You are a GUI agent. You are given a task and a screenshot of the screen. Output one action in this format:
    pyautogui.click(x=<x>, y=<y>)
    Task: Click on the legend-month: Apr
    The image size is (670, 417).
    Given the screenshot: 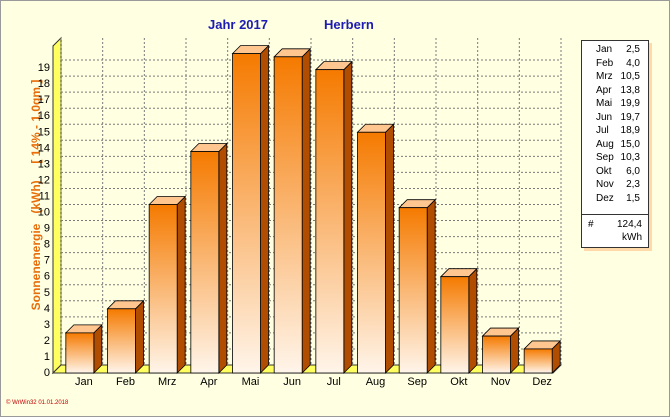 What is the action you would take?
    pyautogui.click(x=604, y=90)
    